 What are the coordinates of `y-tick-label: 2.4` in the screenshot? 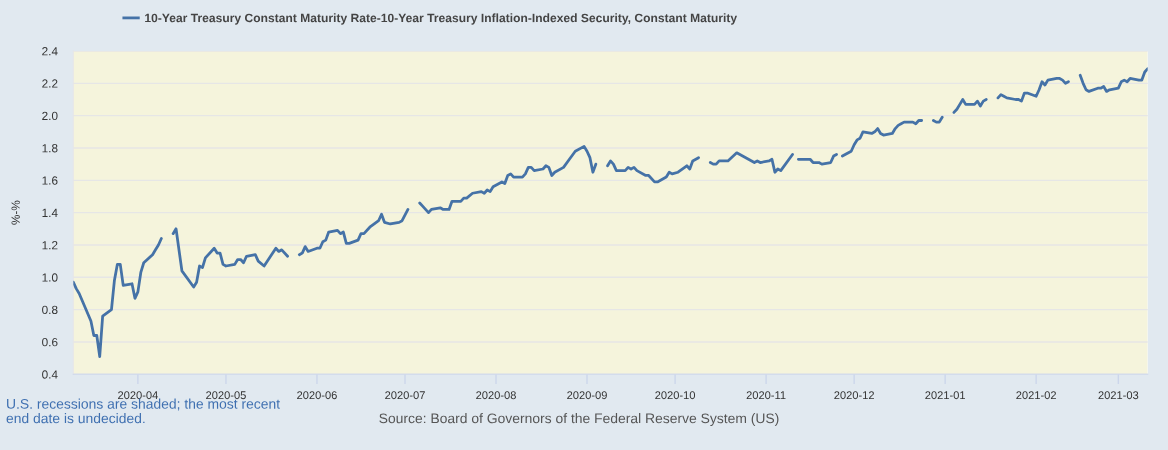 It's located at (50, 51).